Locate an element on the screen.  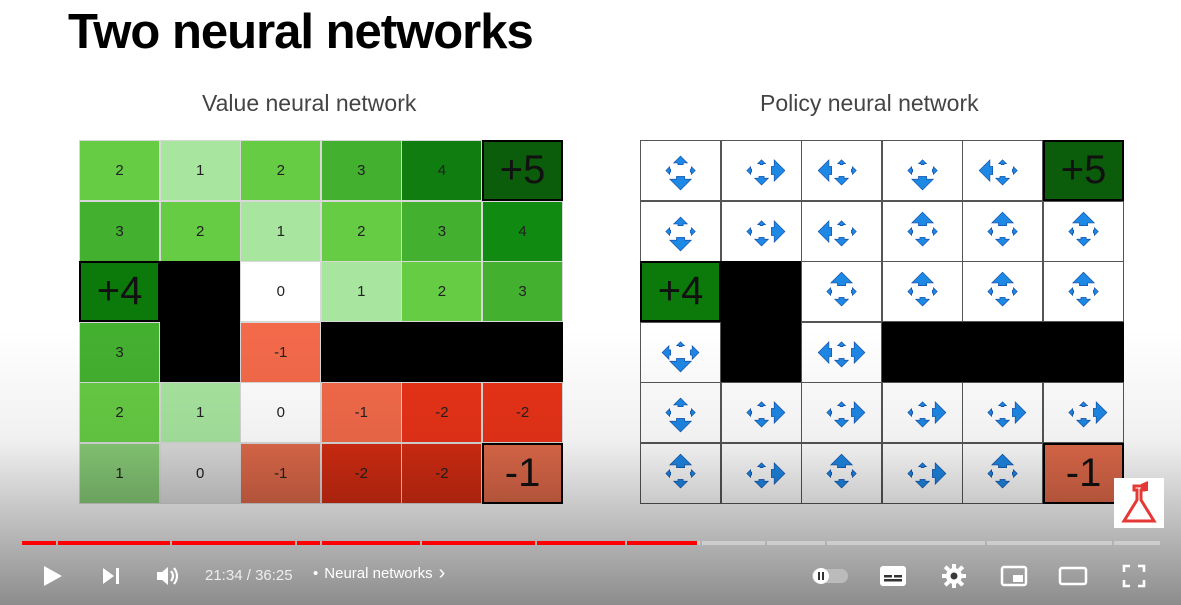
play-icon is located at coordinates (53, 576).